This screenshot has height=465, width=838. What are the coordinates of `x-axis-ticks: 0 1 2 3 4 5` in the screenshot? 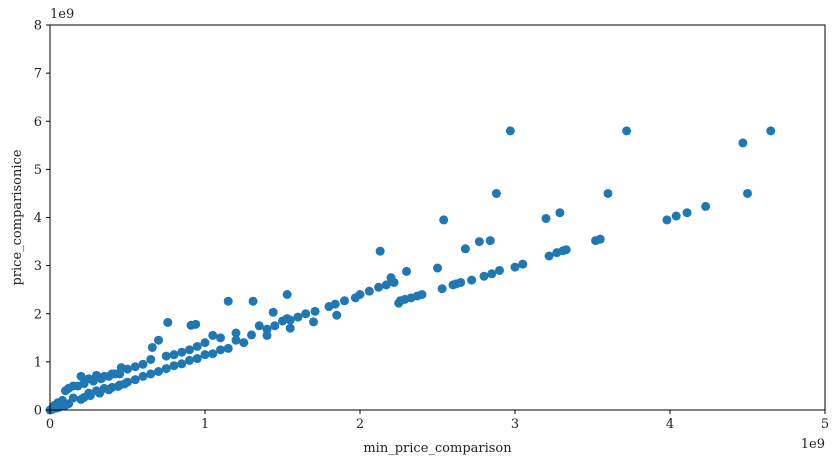 It's located at (437, 421).